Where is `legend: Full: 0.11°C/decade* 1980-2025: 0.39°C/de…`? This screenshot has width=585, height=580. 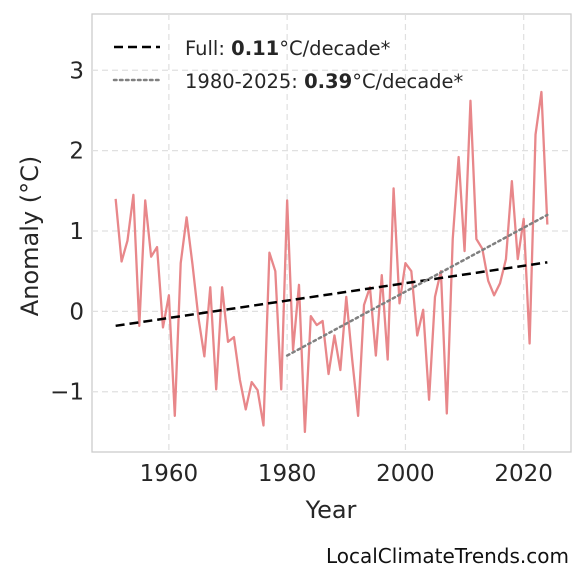 legend: Full: 0.11°C/decade* 1980-2025: 0.39°C/de… is located at coordinates (288, 65).